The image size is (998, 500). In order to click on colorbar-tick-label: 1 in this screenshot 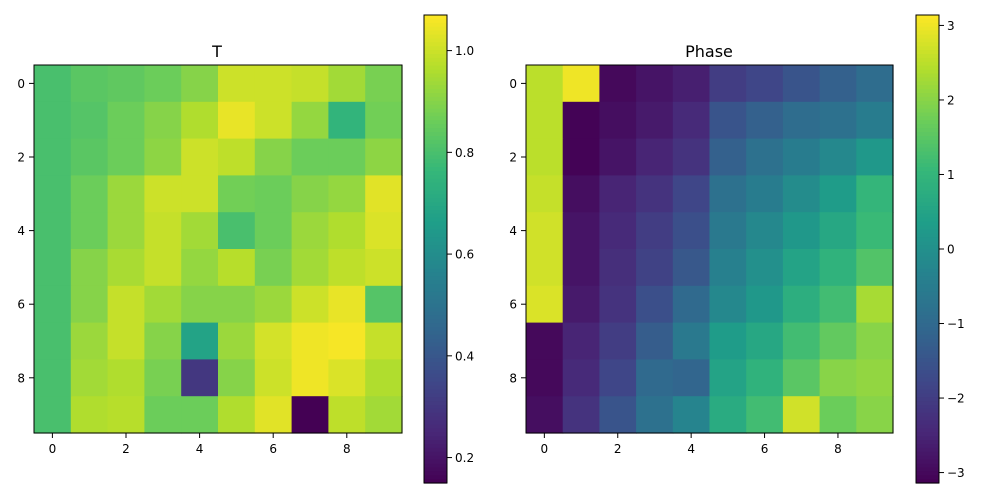, I will do `click(951, 175)`.